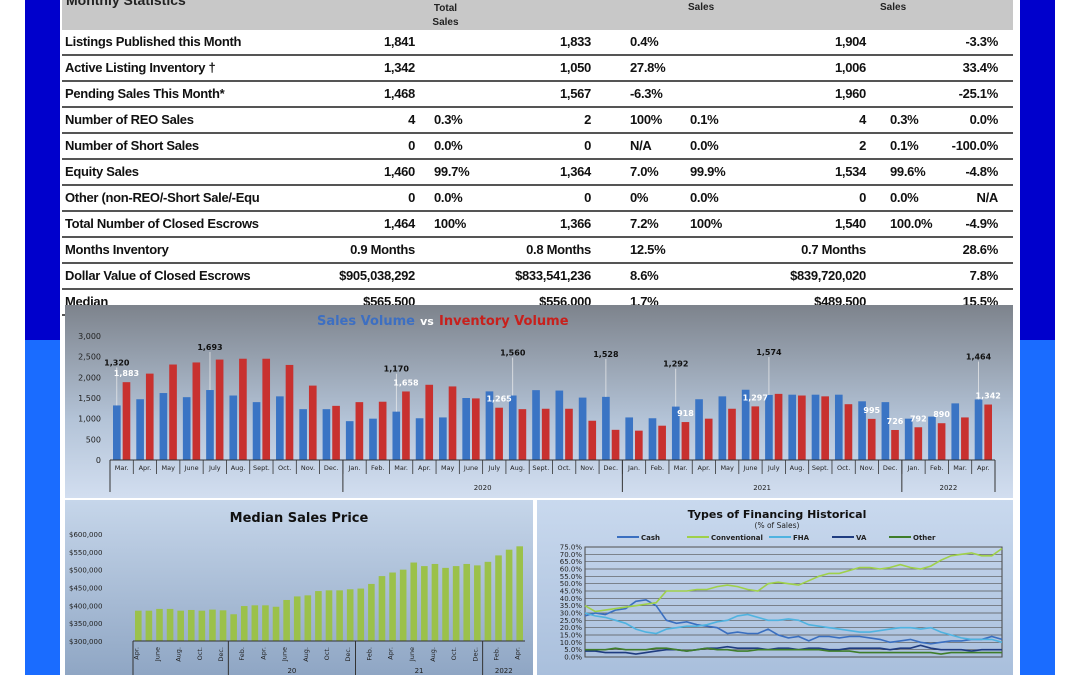  I want to click on y-tick-label: 20.0%, so click(571, 628).